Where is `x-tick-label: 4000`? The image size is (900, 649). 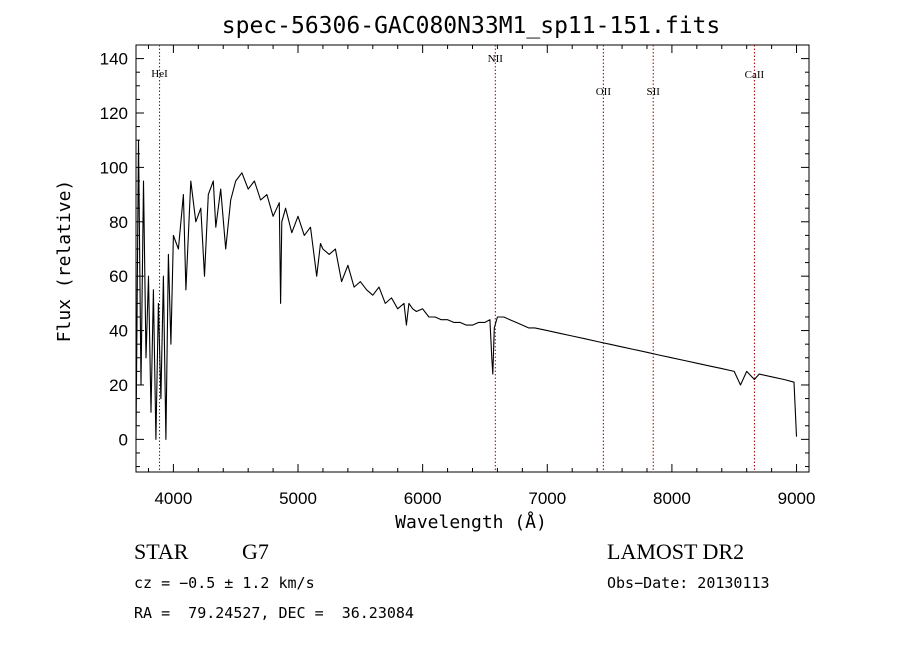 x-tick-label: 4000 is located at coordinates (173, 498).